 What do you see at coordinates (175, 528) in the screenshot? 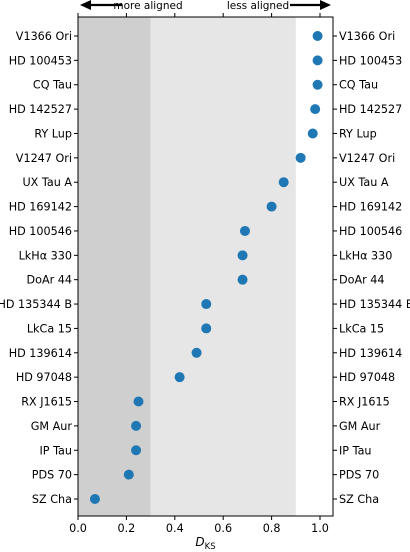
I see `x-tick-label: 0.4` at bounding box center [175, 528].